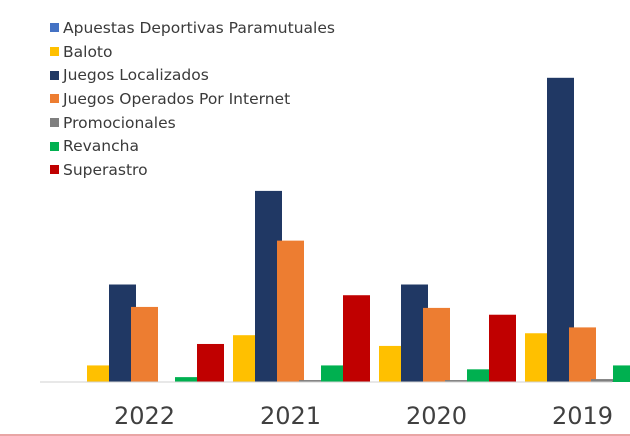 The width and height of the screenshot is (630, 436). I want to click on legend-label: Baloto, so click(88, 51).